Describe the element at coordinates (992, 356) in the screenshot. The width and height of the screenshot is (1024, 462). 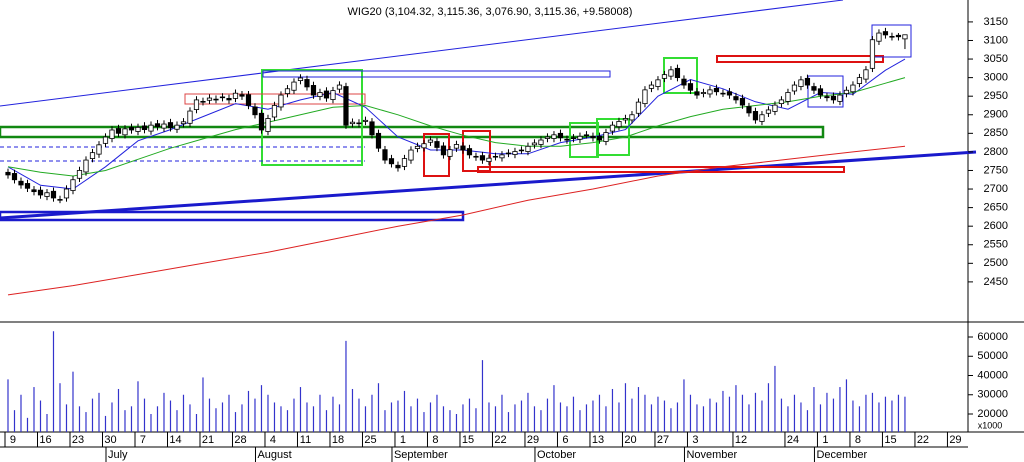
I see `y-tick-label: 50000` at that location.